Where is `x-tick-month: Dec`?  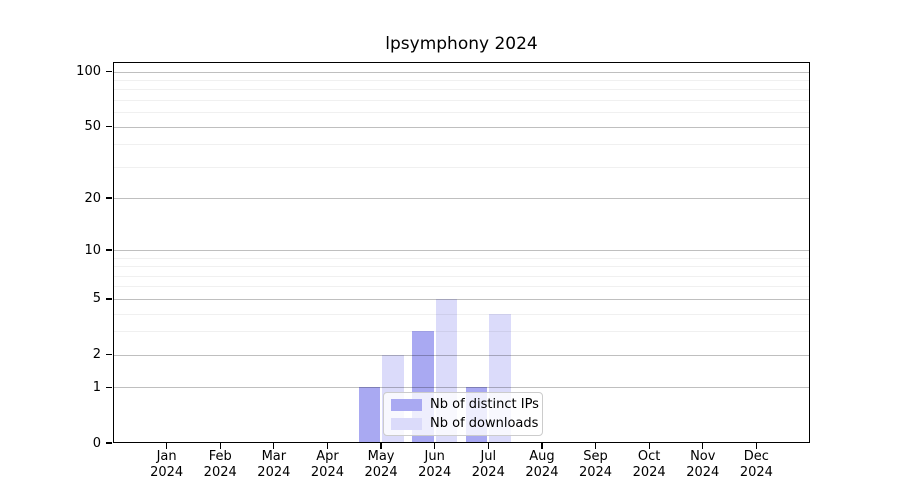 x-tick-month: Dec is located at coordinates (756, 456).